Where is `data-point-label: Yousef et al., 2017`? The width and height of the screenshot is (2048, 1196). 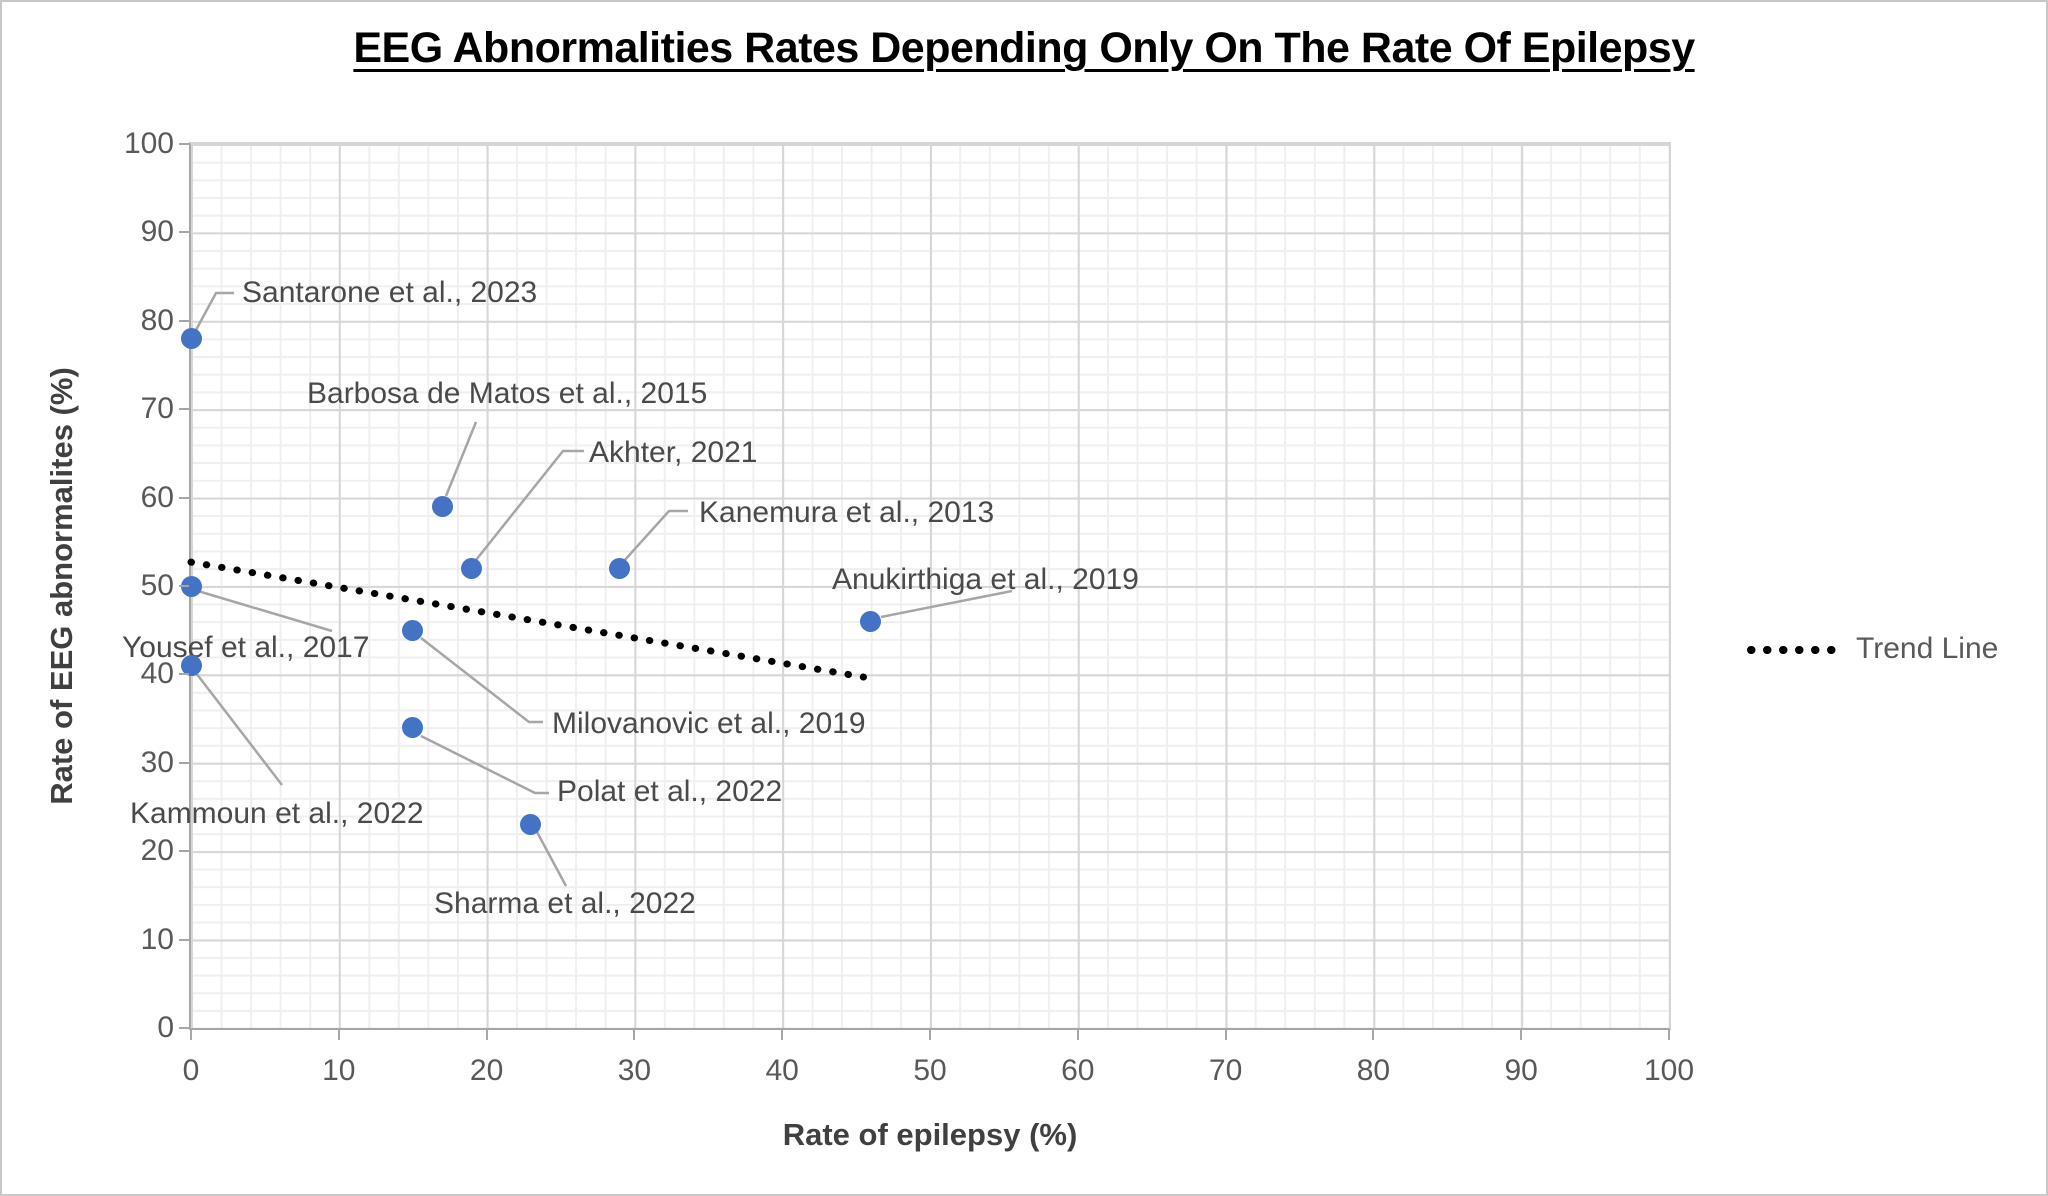
data-point-label: Yousef et al., 2017 is located at coordinates (246, 647).